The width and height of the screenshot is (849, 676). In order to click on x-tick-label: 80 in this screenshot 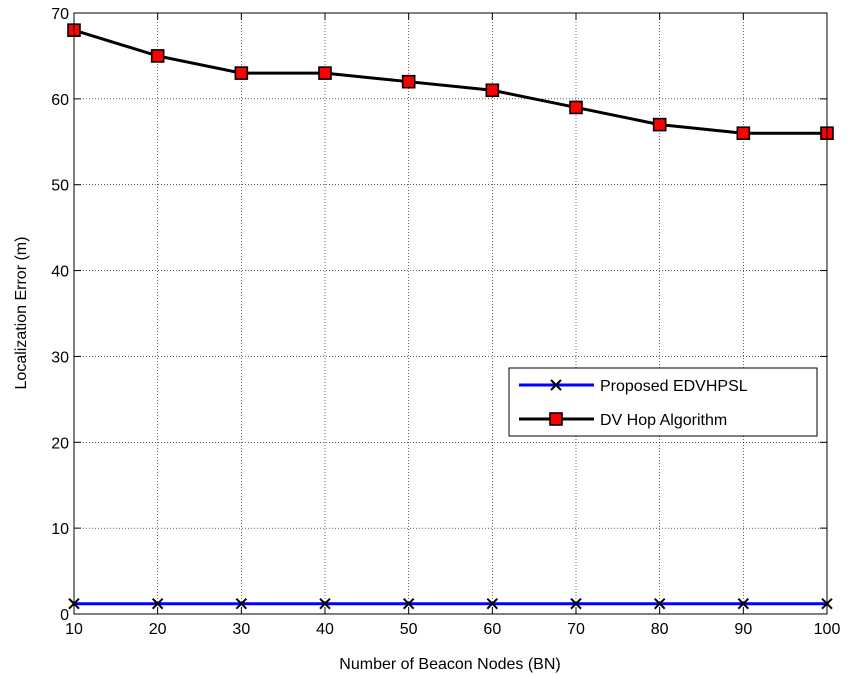, I will do `click(660, 629)`.